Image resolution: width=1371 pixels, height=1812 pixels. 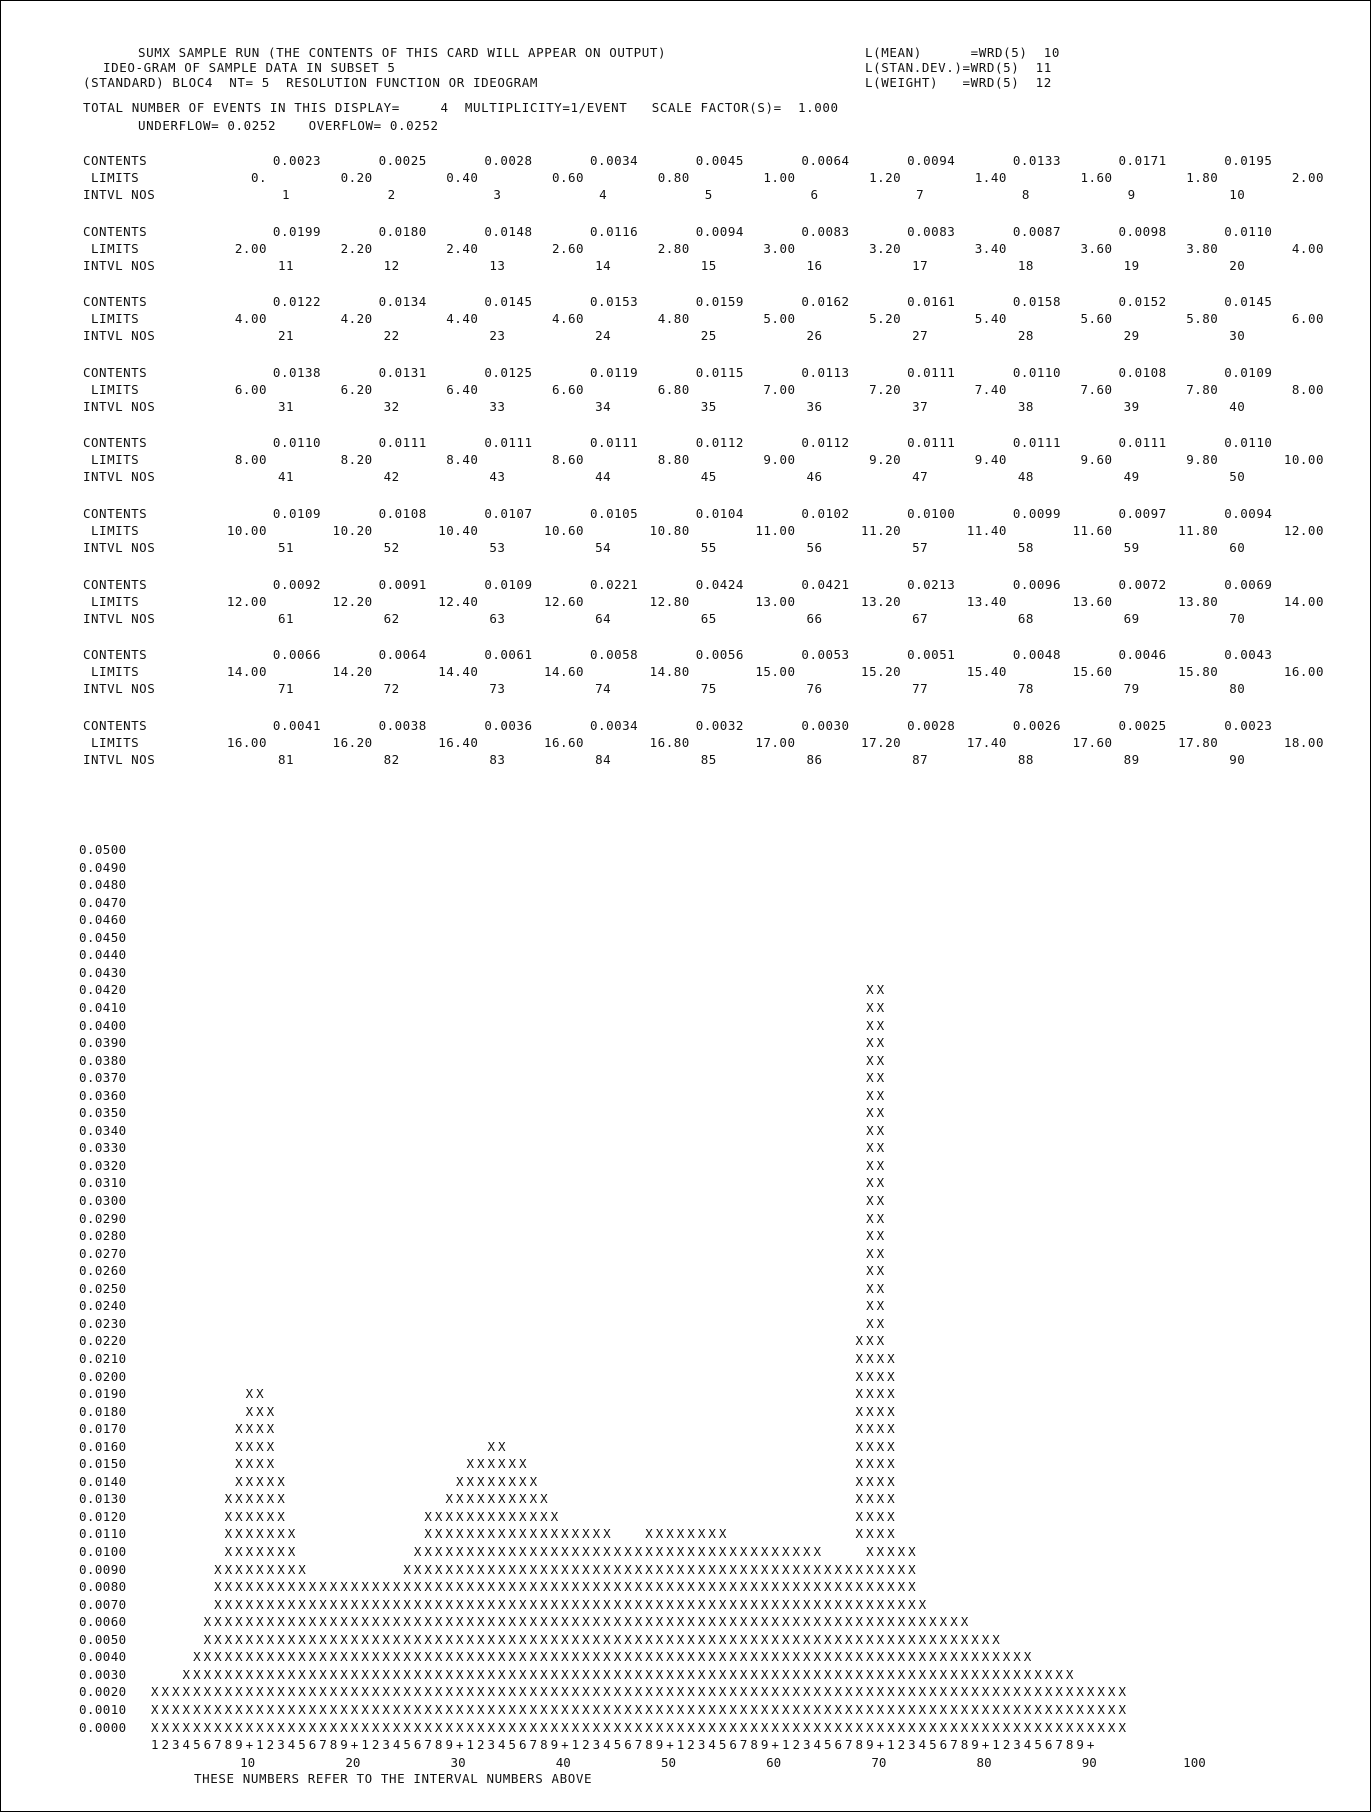 I want to click on x-axis-tick: 10, so click(x=248, y=1763).